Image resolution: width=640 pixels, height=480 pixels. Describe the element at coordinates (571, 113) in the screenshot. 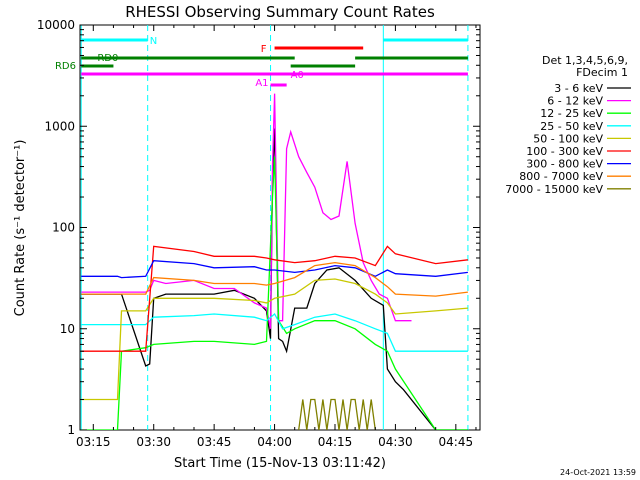

I see `legend-label-3: 12 - 25 keV` at that location.